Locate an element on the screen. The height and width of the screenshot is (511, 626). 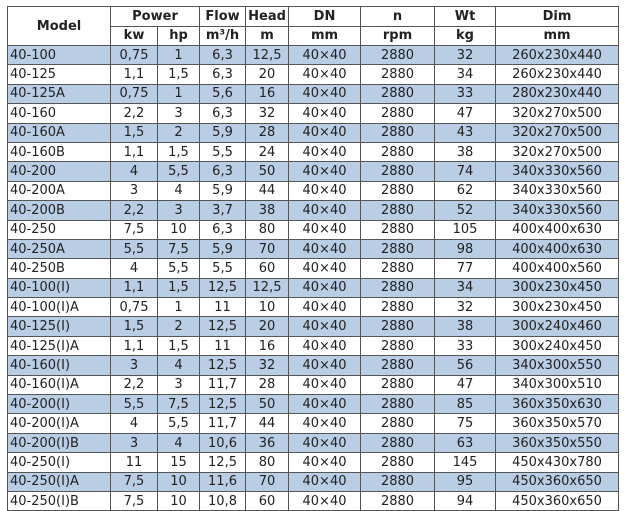
cell-model: 40-100 is located at coordinates (59, 55).